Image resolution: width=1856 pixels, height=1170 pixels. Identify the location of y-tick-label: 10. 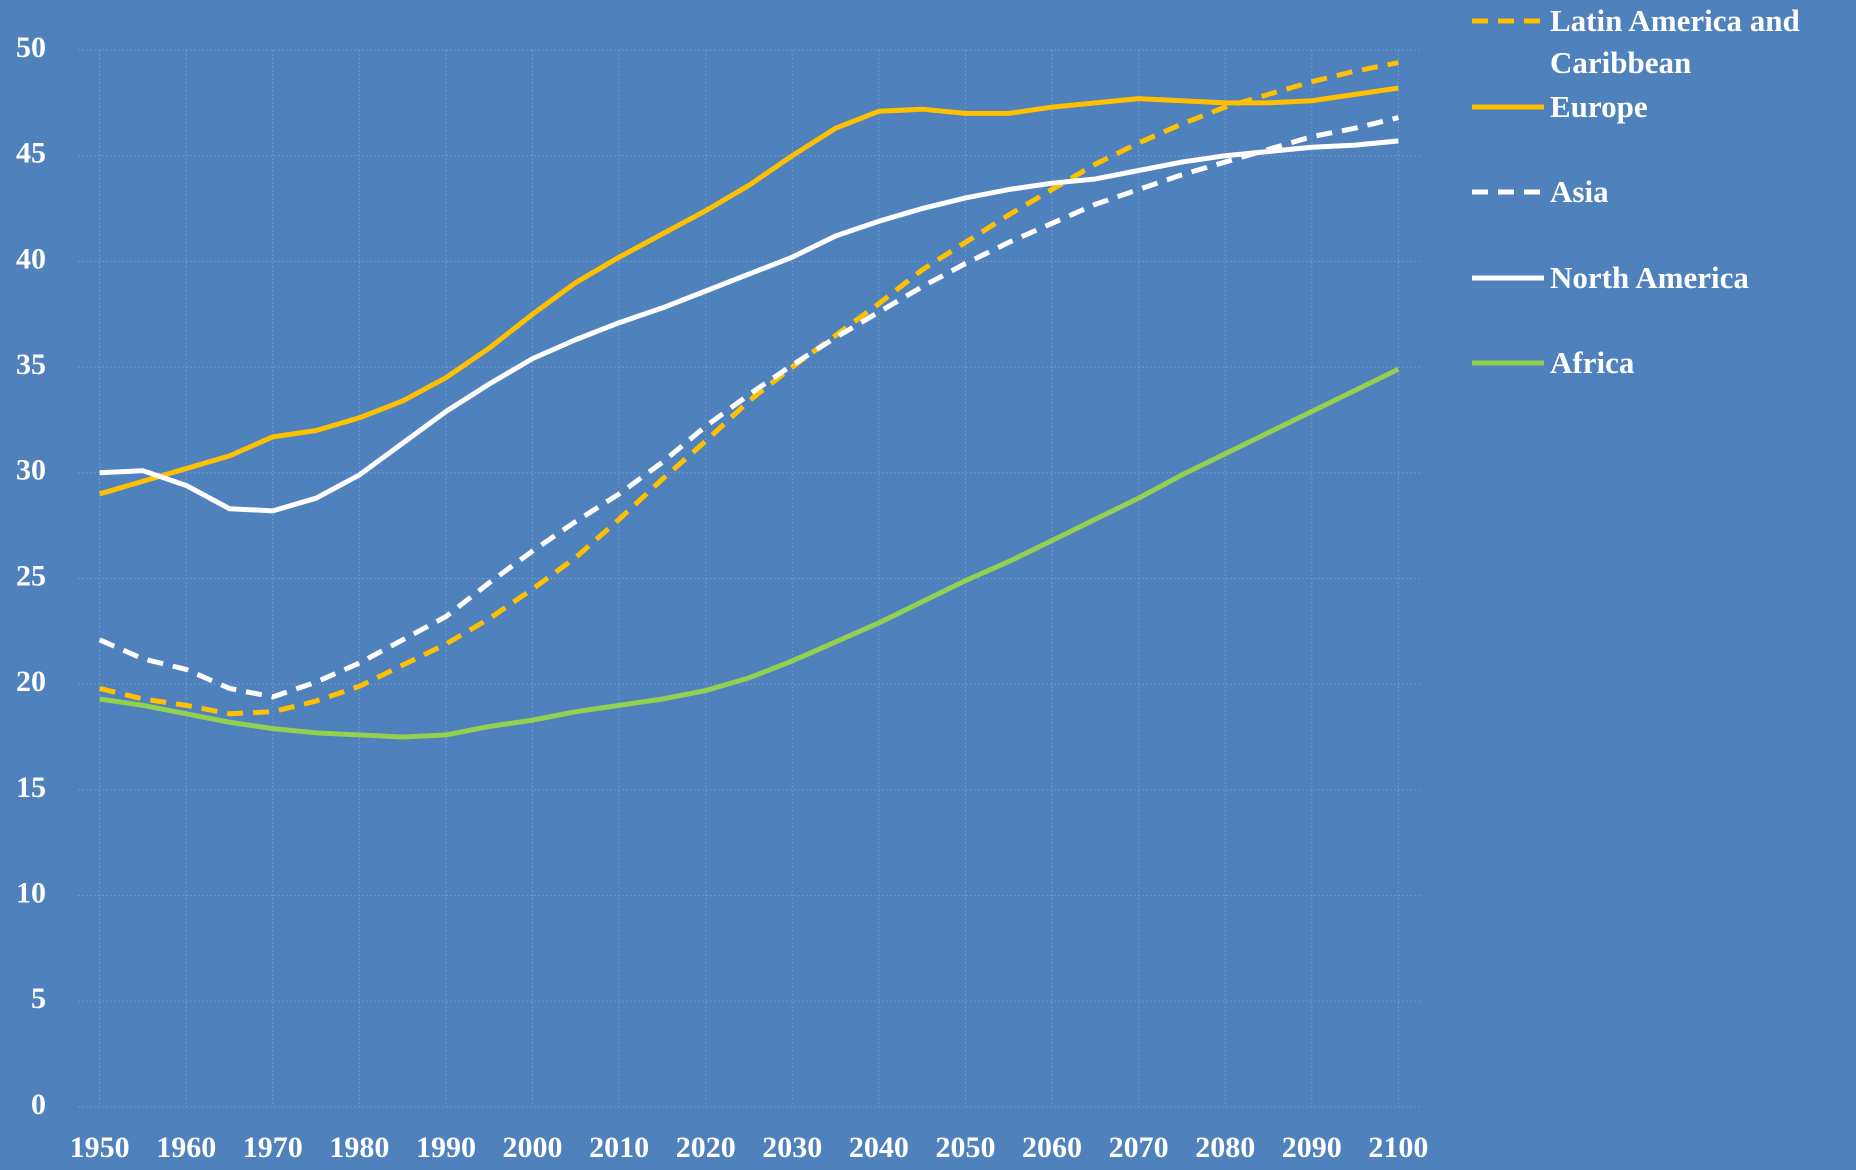
(31, 892).